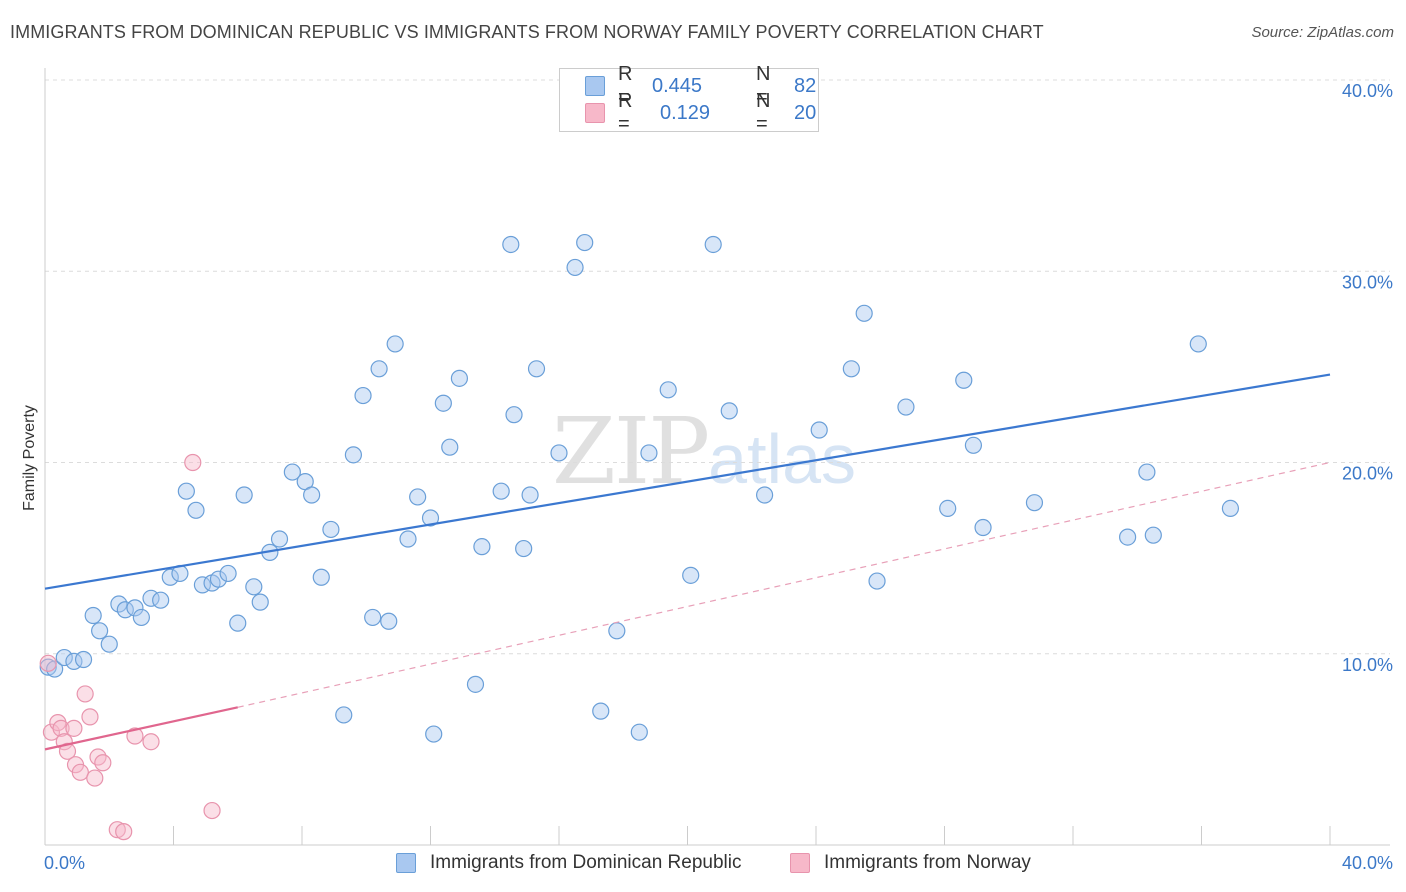 This screenshot has height=892, width=1406. I want to click on legend-n-value: 82, so click(805, 85).